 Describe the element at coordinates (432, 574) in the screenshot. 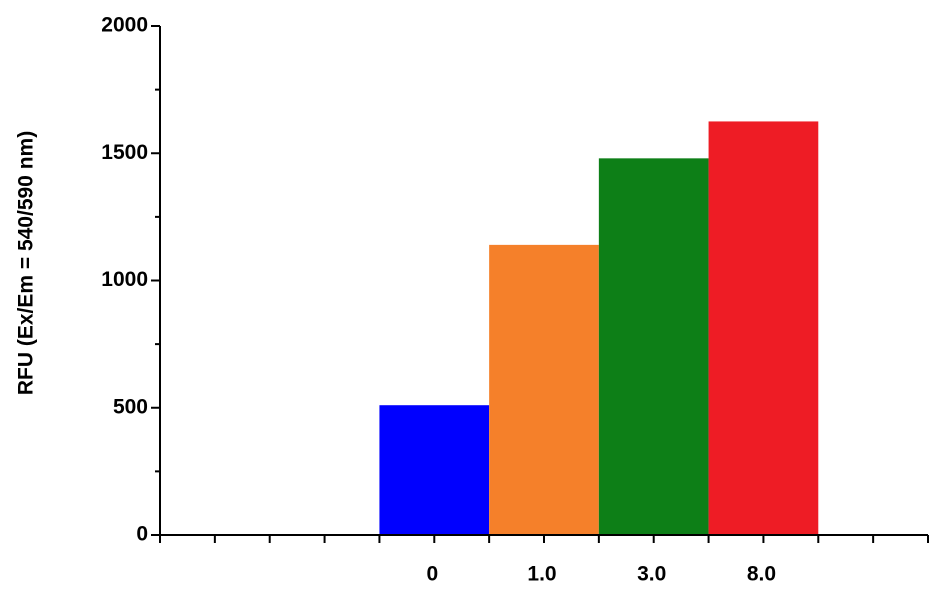

I see `x-tick-label: 0` at that location.